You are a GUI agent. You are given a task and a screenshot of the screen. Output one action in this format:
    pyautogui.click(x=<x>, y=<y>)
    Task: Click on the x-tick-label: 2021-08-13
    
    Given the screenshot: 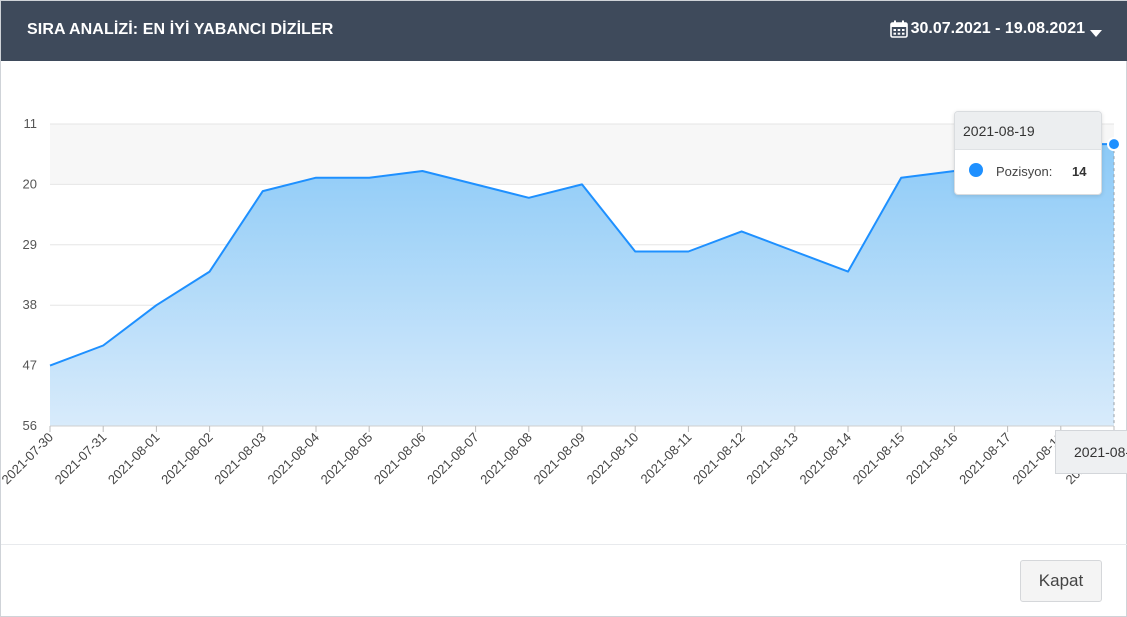 What is the action you would take?
    pyautogui.click(x=772, y=459)
    